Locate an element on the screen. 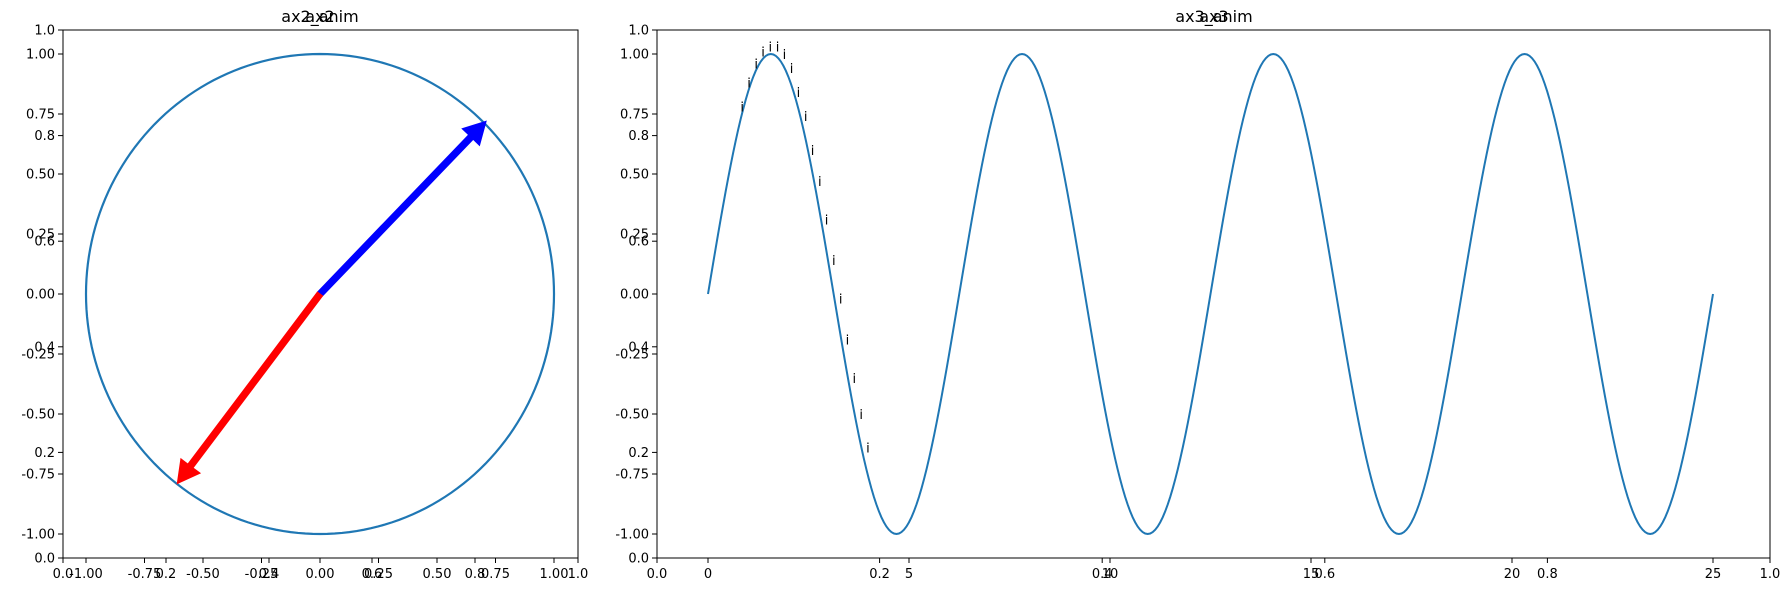 The height and width of the screenshot is (590, 1790). left-xtick-label: -1.00 is located at coordinates (86, 574).